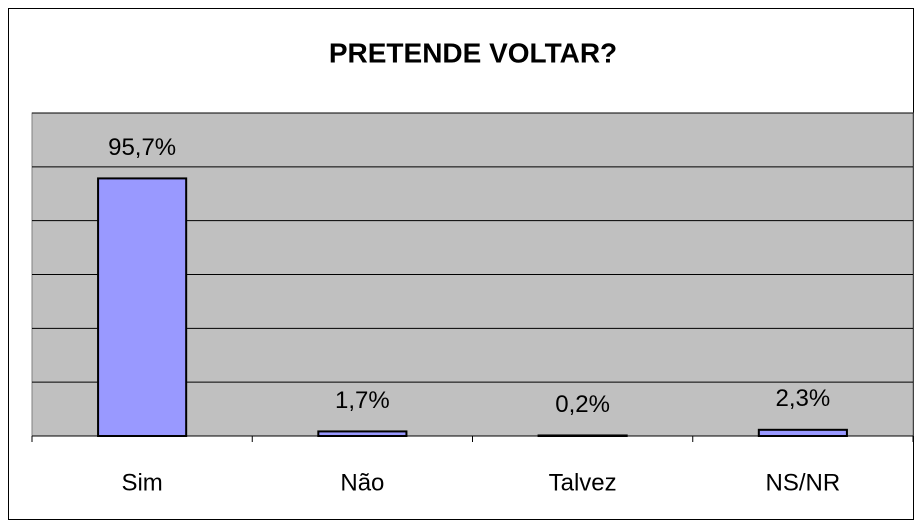 Image resolution: width=922 pixels, height=525 pixels. What do you see at coordinates (582, 404) in the screenshot?
I see `data-label: 0,2%` at bounding box center [582, 404].